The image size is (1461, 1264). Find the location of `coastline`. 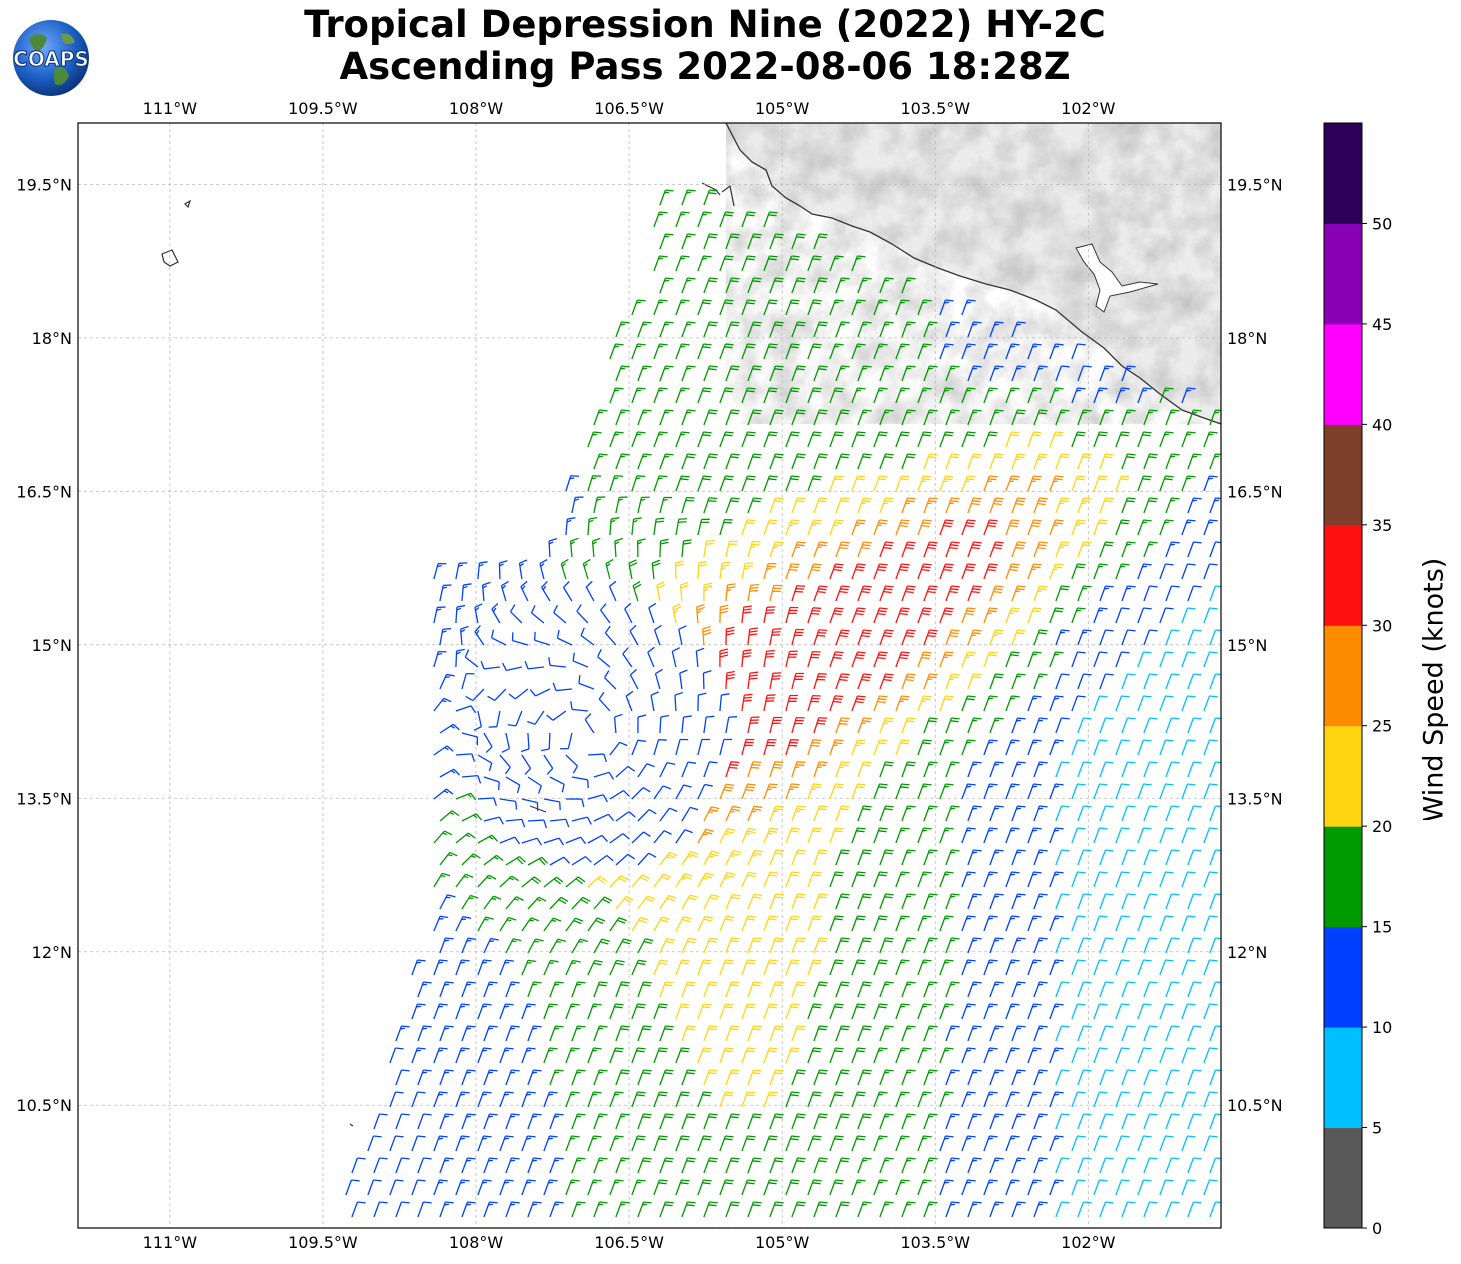

coastline is located at coordinates (973, 274).